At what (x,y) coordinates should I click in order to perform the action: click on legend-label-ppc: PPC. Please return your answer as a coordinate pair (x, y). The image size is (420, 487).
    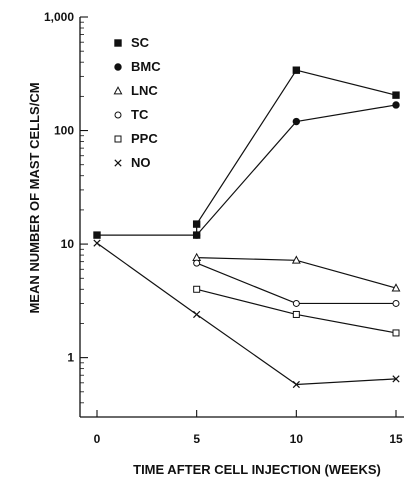
    Looking at the image, I should click on (144, 138).